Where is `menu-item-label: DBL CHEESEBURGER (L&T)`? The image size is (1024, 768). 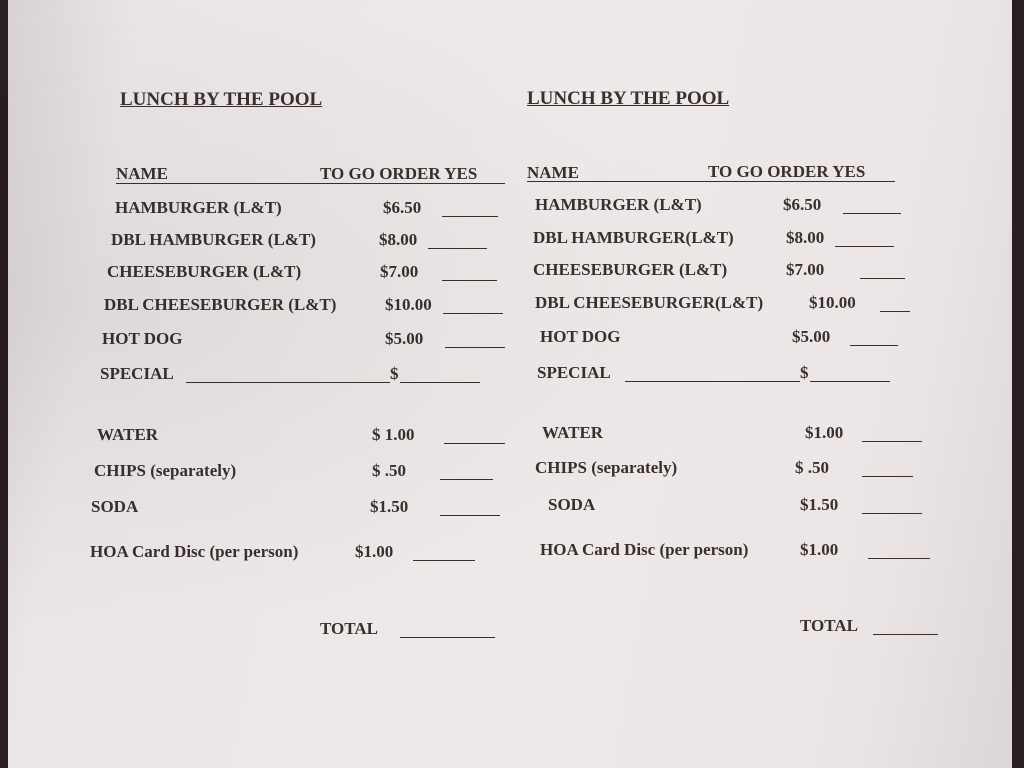
menu-item-label: DBL CHEESEBURGER (L&T) is located at coordinates (220, 304).